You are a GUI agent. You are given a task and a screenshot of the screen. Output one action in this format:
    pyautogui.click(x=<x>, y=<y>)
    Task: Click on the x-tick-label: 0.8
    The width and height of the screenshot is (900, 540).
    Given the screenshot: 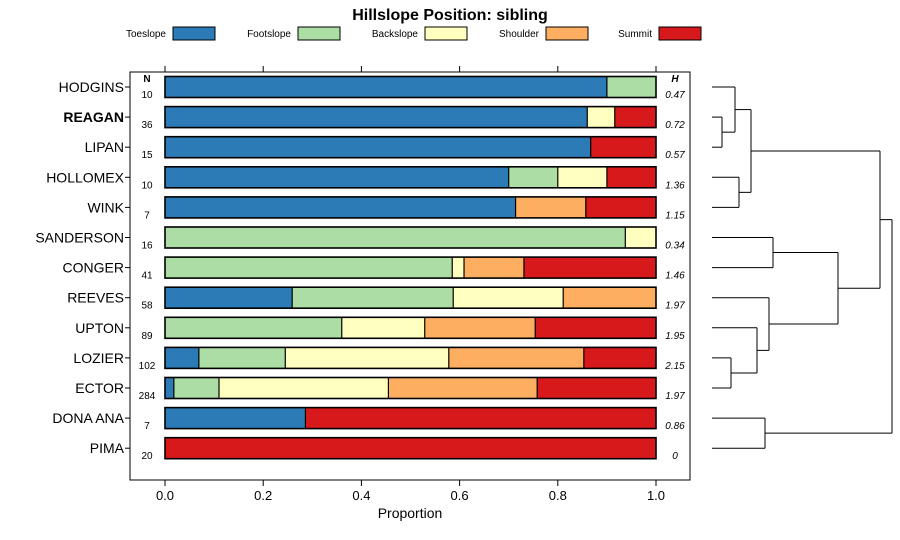 What is the action you would take?
    pyautogui.click(x=558, y=495)
    